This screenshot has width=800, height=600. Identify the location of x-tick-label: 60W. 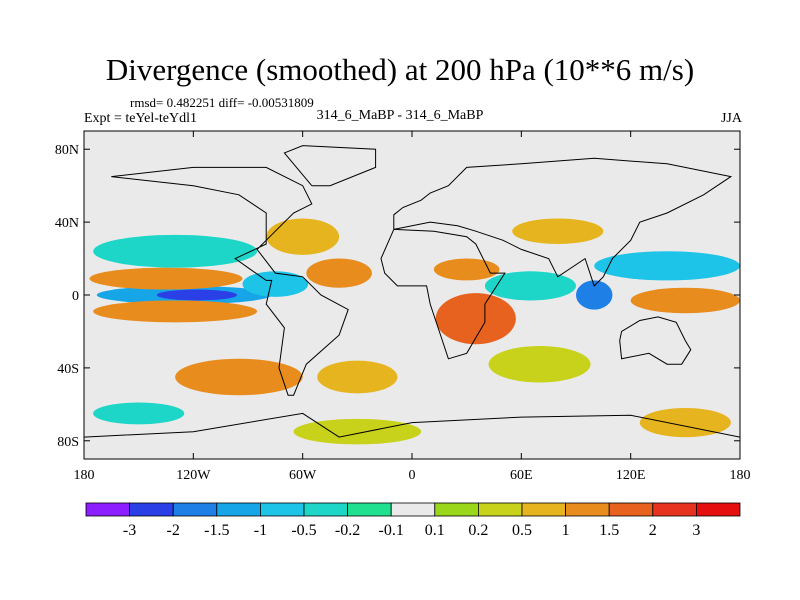
(303, 475).